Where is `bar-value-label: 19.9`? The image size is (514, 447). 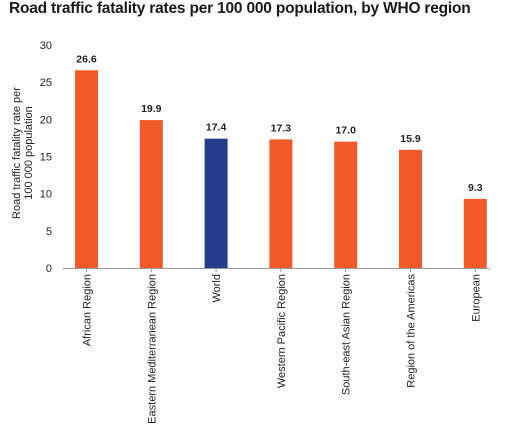 bar-value-label: 19.9 is located at coordinates (151, 109).